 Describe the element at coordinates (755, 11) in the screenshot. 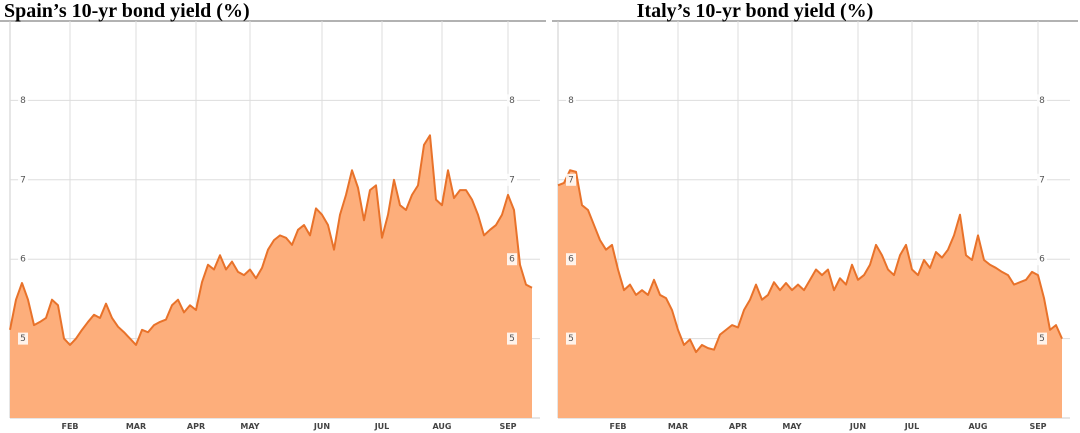

I see `chart-title: Italy’s 10-yr bond yield (%)` at that location.